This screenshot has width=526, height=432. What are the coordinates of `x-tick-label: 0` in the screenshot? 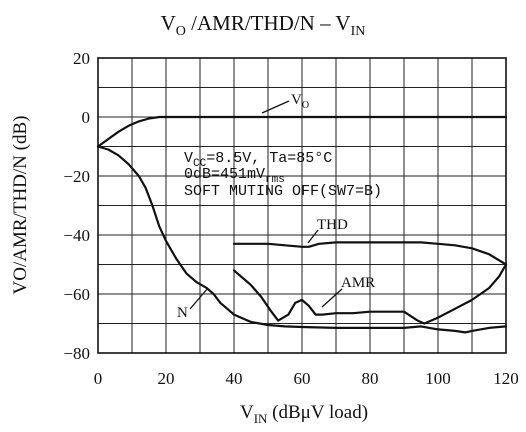 It's located at (98, 378).